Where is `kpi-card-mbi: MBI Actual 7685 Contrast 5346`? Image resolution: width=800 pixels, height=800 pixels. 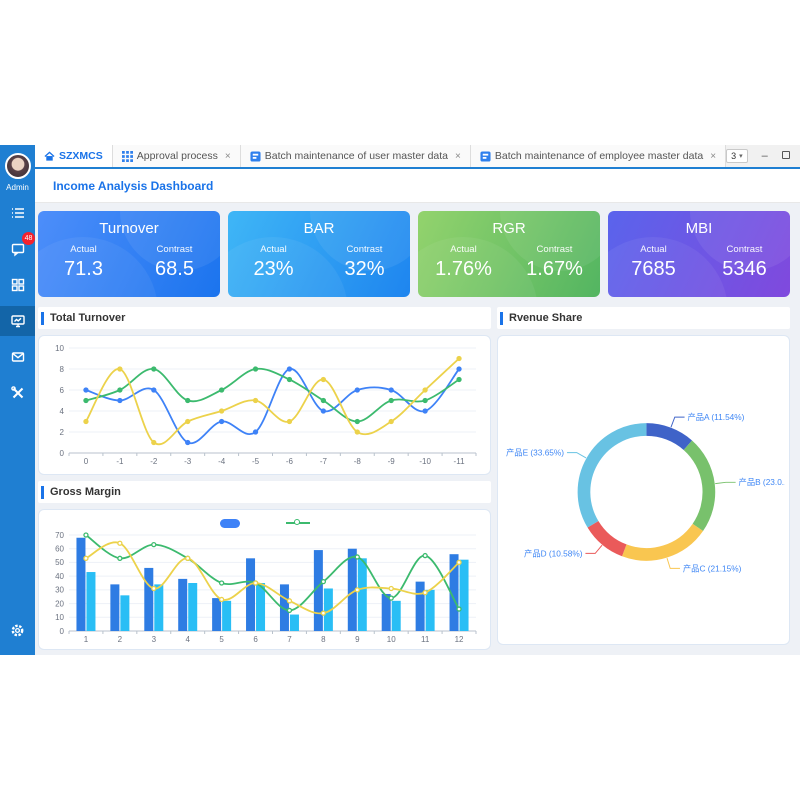
kpi-card-mbi: MBI Actual 7685 Contrast 5346 is located at coordinates (699, 254).